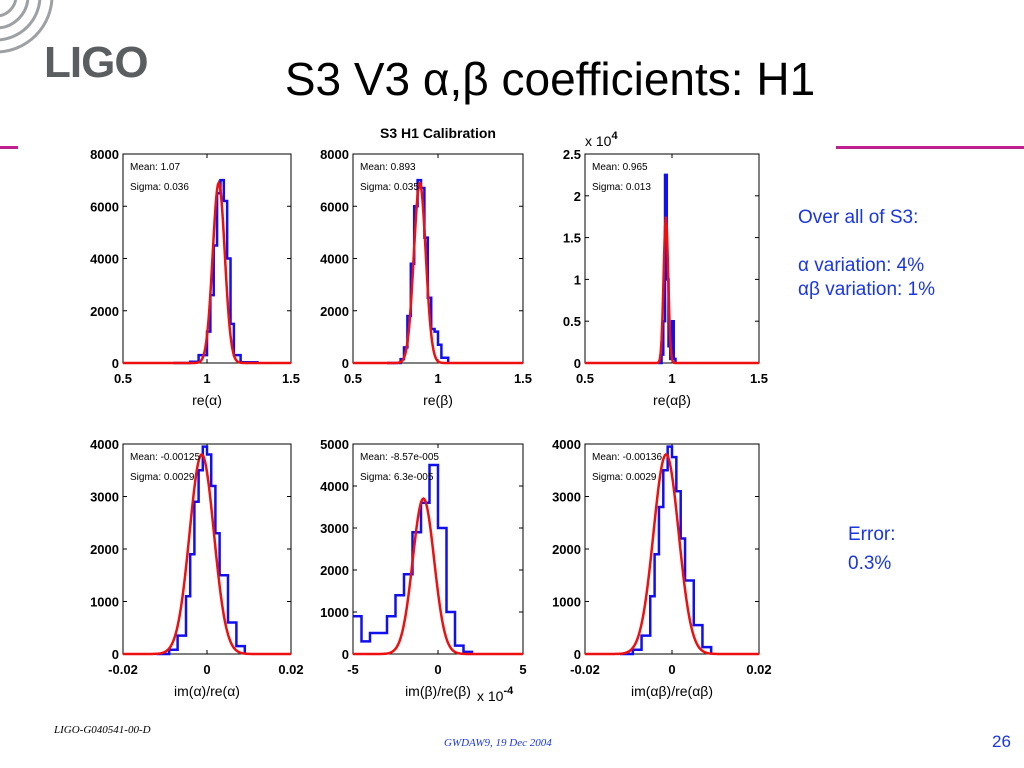 This screenshot has height=768, width=1024. What do you see at coordinates (334, 444) in the screenshot?
I see `y-tick-label: 5000` at bounding box center [334, 444].